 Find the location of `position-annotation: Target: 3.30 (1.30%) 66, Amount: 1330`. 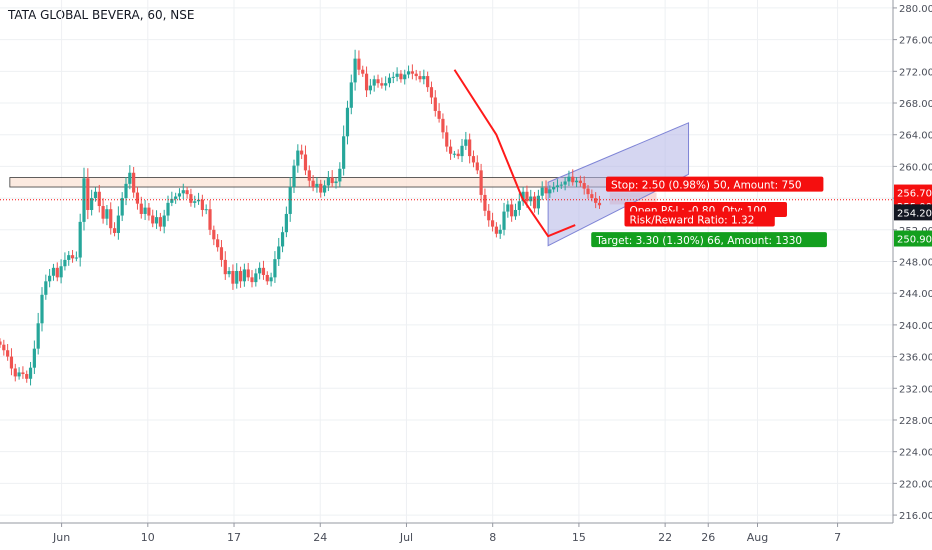

position-annotation: Target: 3.30 (1.30%) 66, Amount: 1330 is located at coordinates (709, 240).